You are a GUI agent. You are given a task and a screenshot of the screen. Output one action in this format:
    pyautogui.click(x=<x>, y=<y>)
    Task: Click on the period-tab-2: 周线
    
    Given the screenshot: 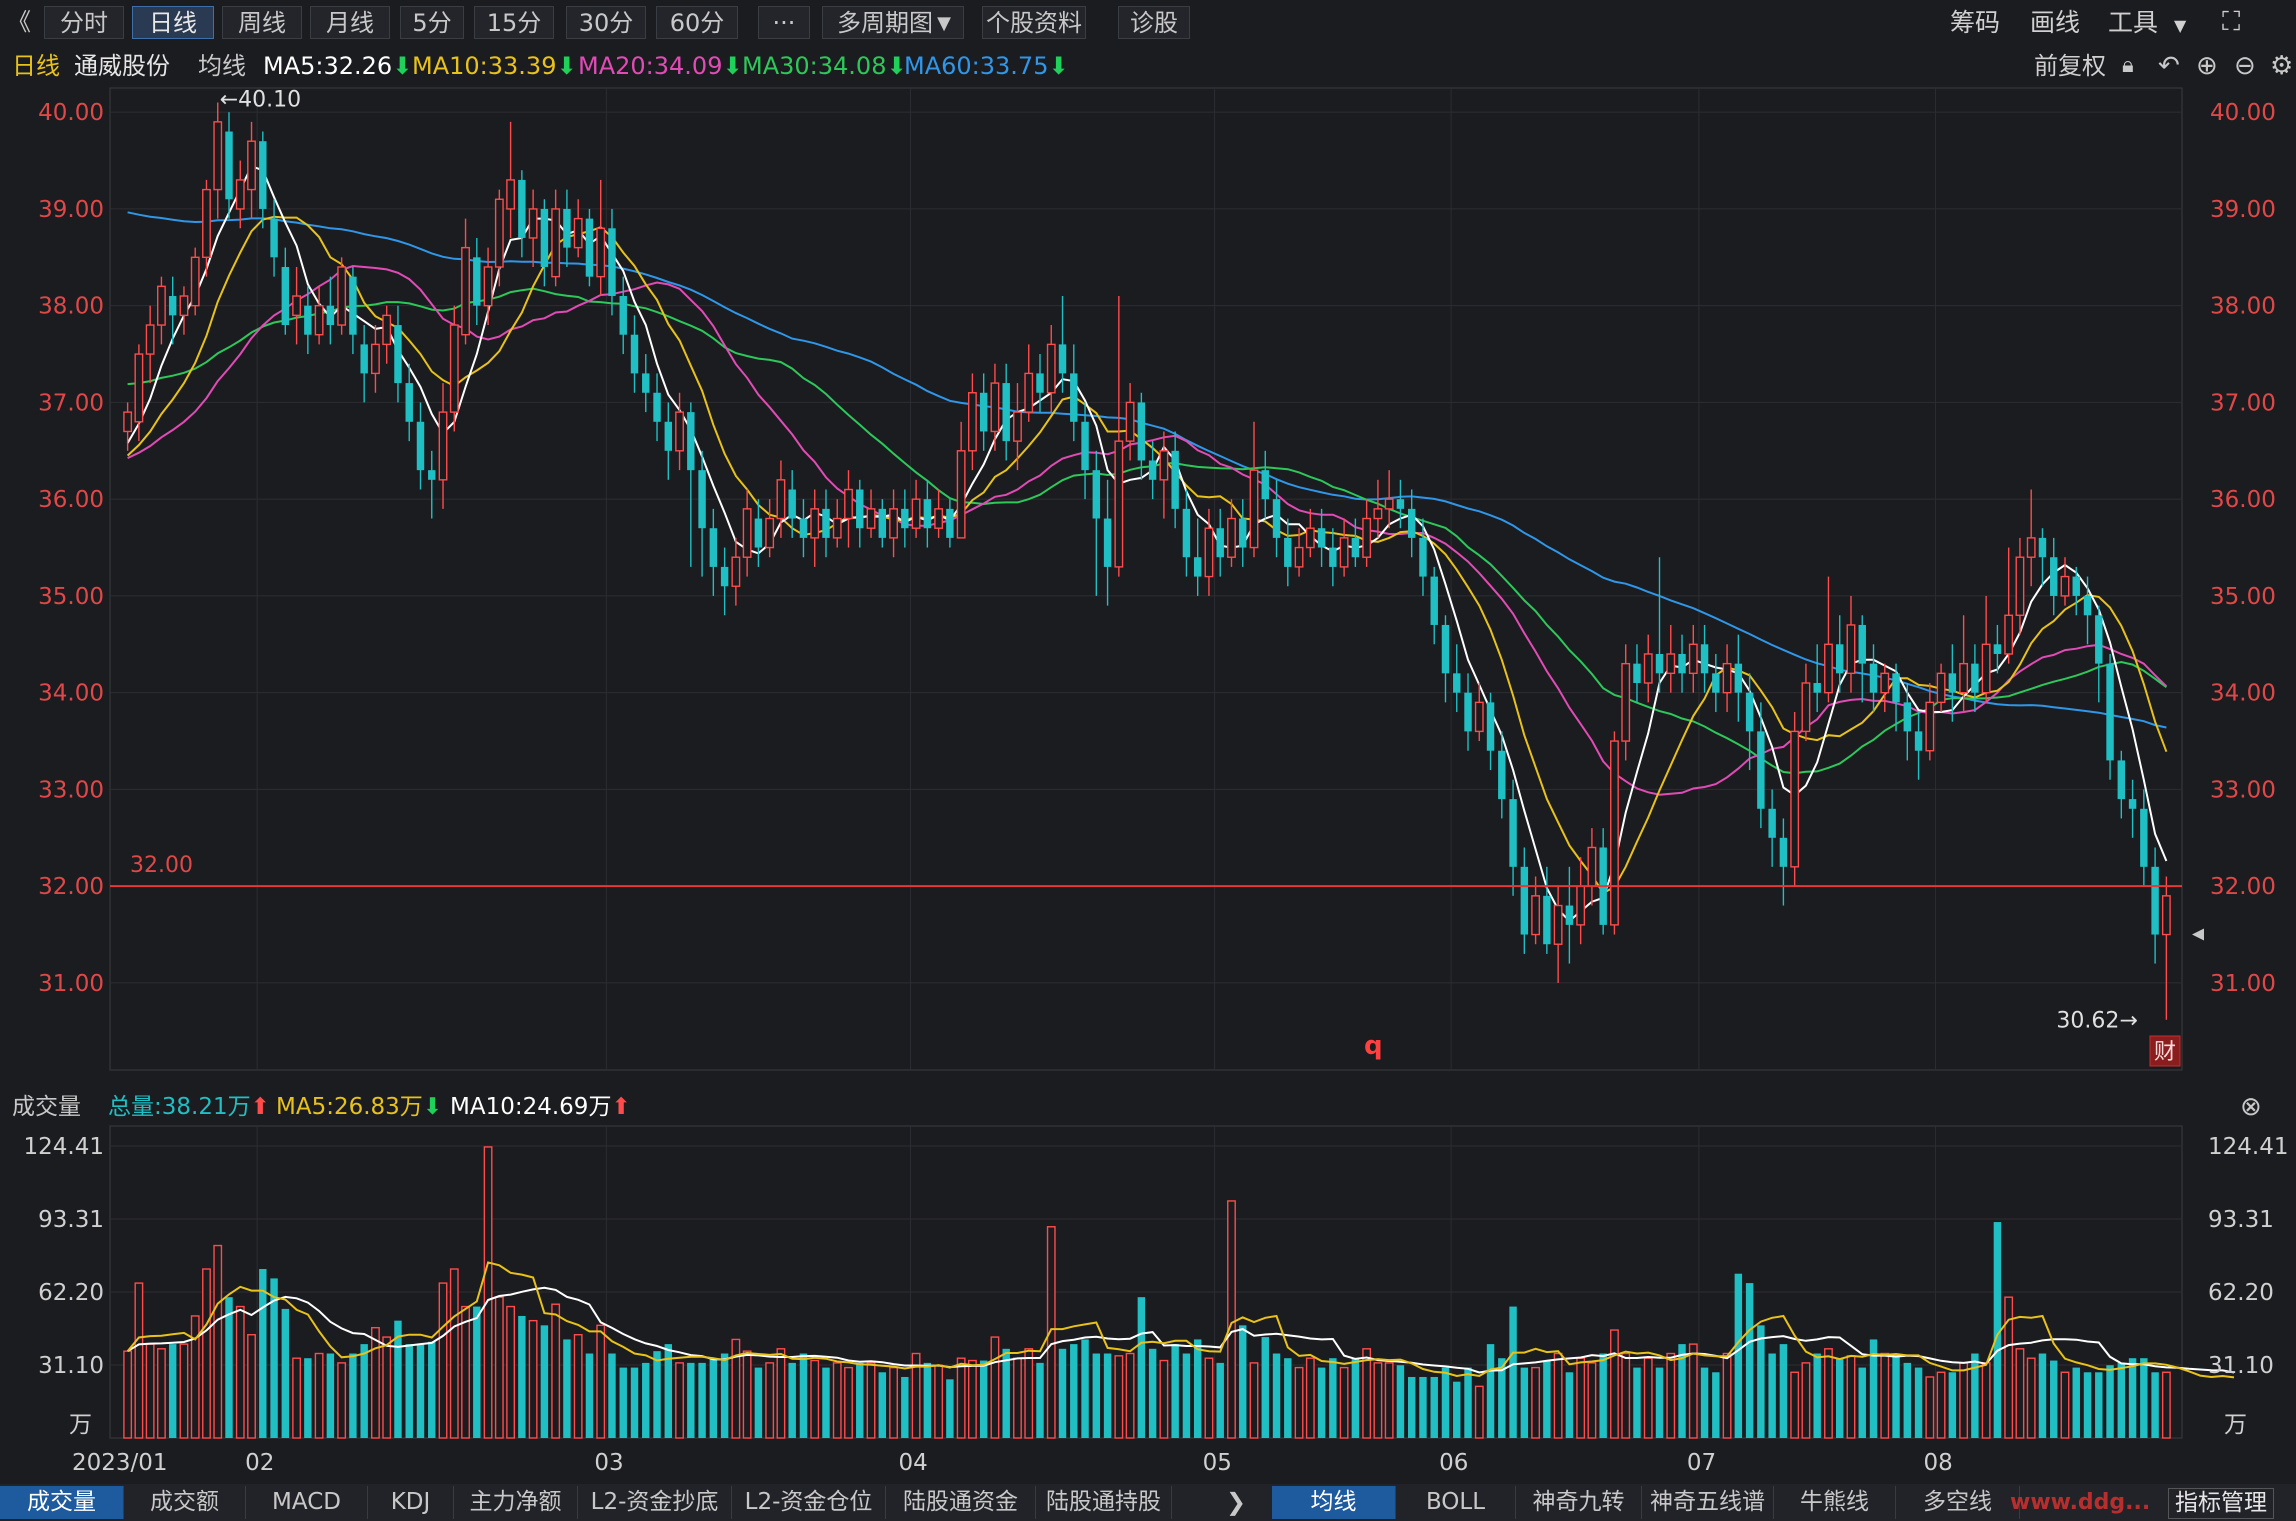 What is the action you would take?
    pyautogui.click(x=262, y=22)
    